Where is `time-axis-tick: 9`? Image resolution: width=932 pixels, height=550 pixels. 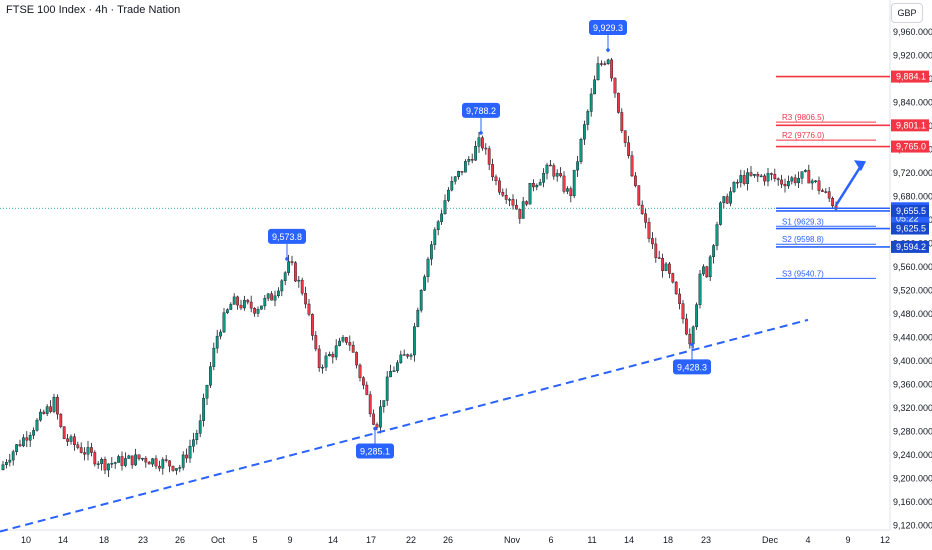 time-axis-tick: 9 is located at coordinates (289, 540).